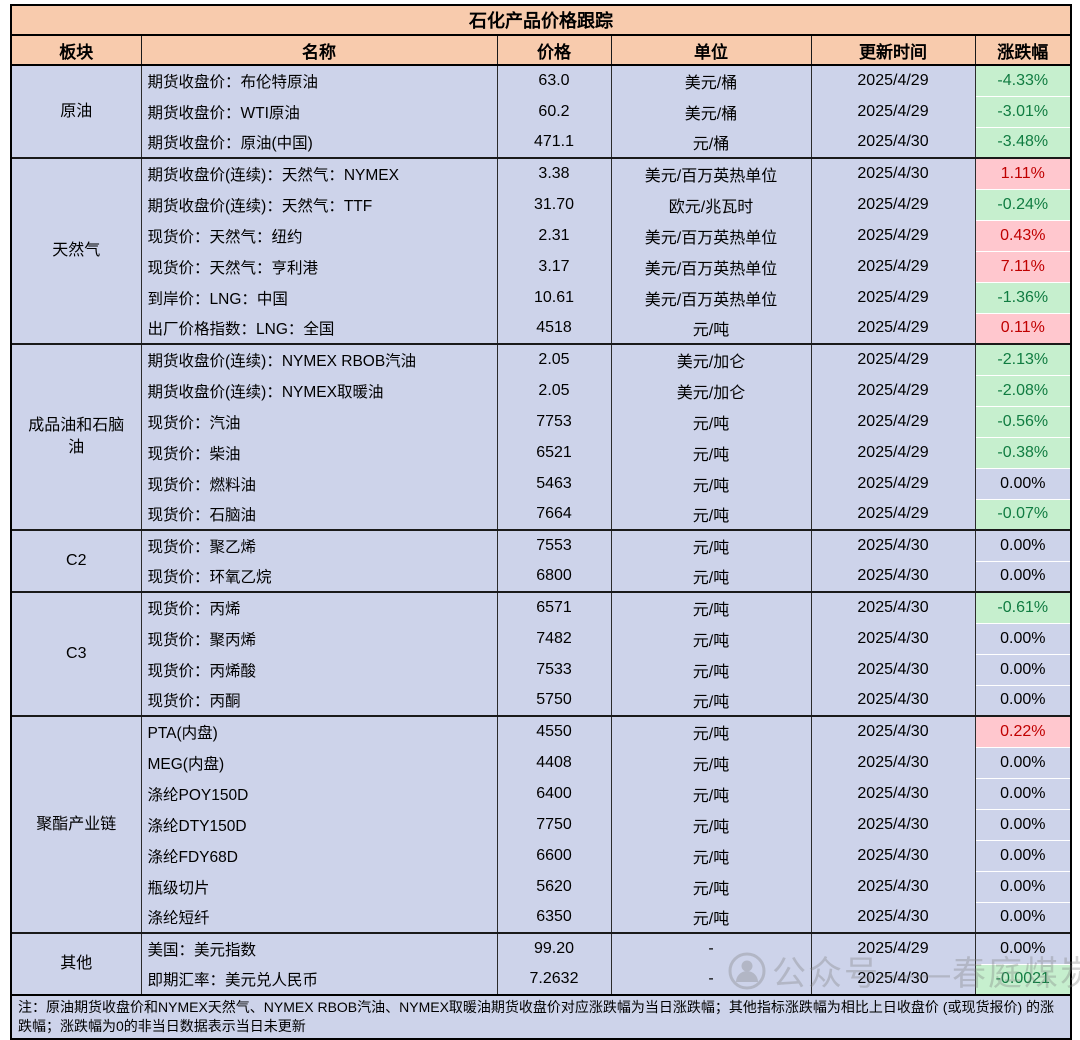 The height and width of the screenshot is (1040, 1080). Describe the element at coordinates (554, 235) in the screenshot. I see `price-cell: 2.31` at that location.